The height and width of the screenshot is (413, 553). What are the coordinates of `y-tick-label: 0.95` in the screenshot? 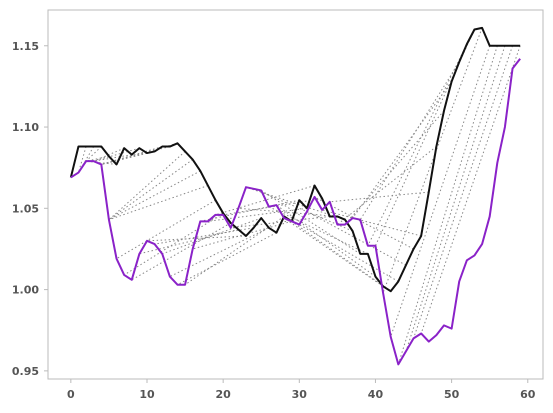 It's located at (25, 371).